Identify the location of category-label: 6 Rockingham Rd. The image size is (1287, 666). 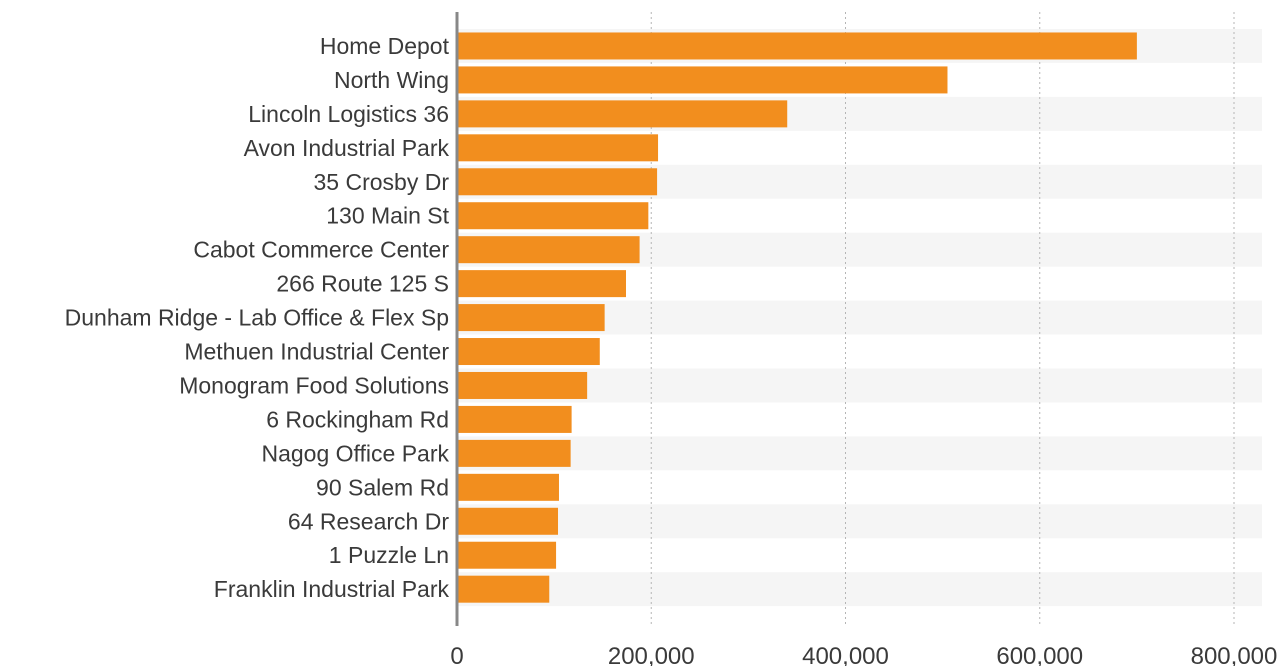
(357, 419).